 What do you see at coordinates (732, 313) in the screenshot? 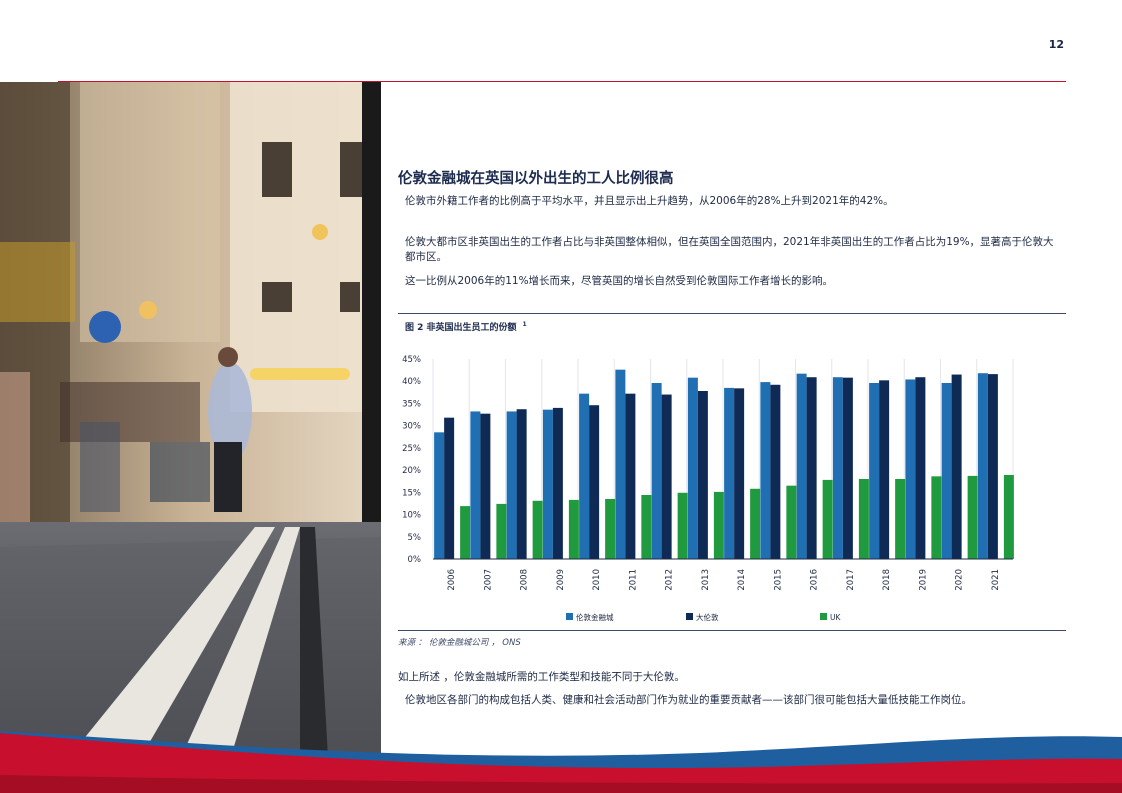
I see `figure-top-rule` at bounding box center [732, 313].